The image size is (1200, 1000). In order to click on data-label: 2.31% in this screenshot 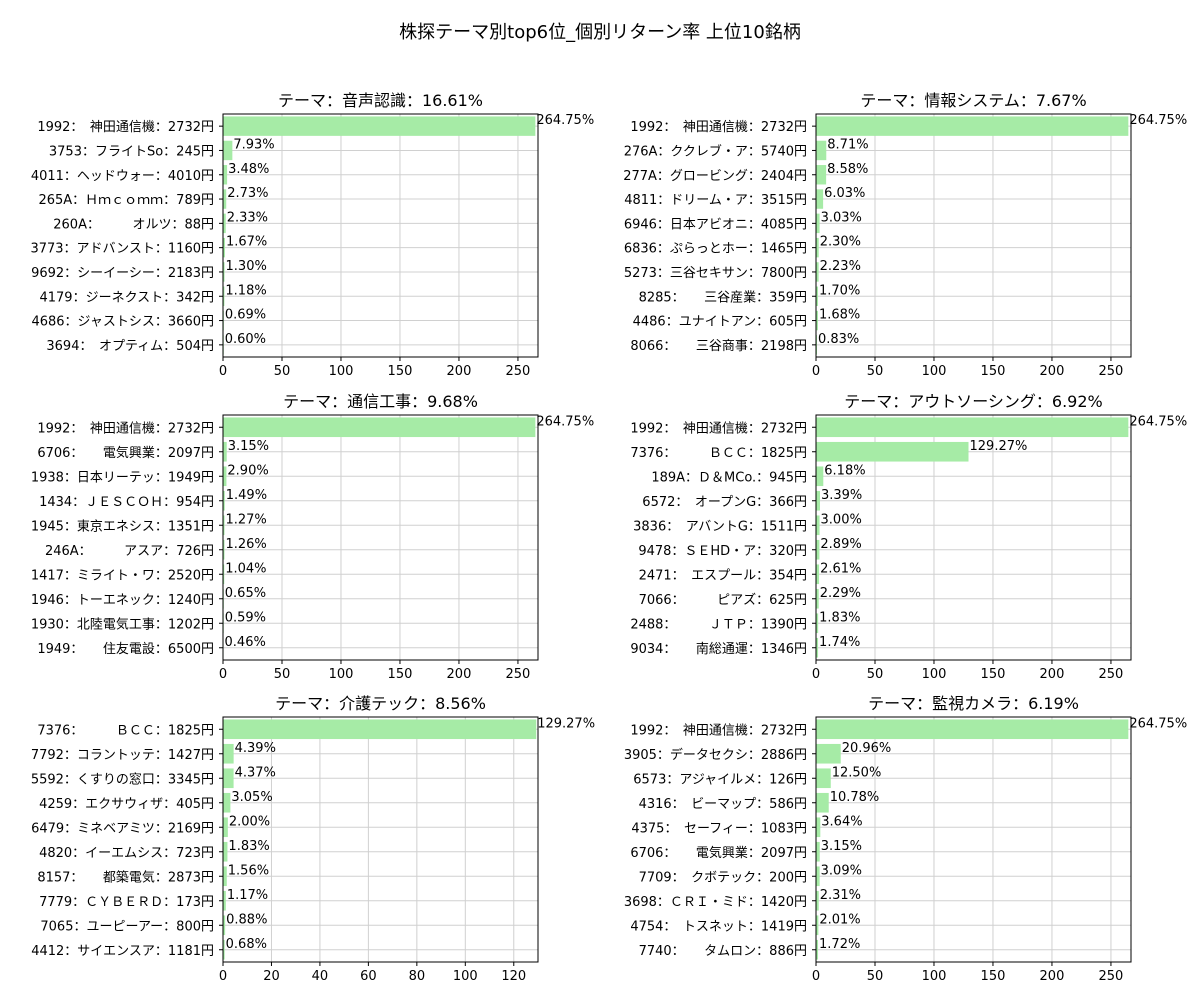, I will do `click(840, 895)`.